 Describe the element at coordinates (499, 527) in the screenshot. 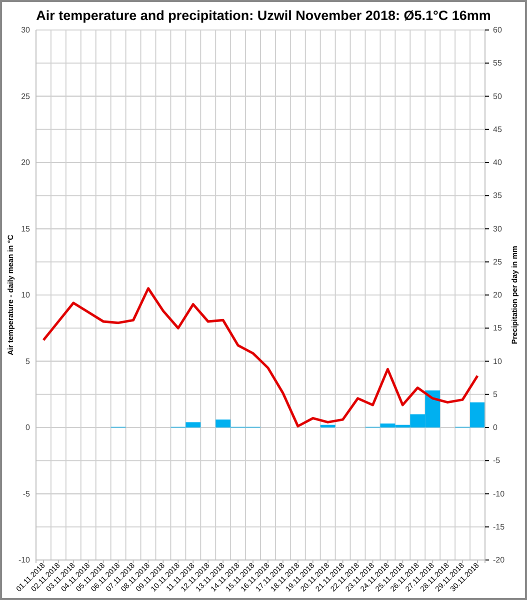

I see `y2-tick-label: -15` at that location.